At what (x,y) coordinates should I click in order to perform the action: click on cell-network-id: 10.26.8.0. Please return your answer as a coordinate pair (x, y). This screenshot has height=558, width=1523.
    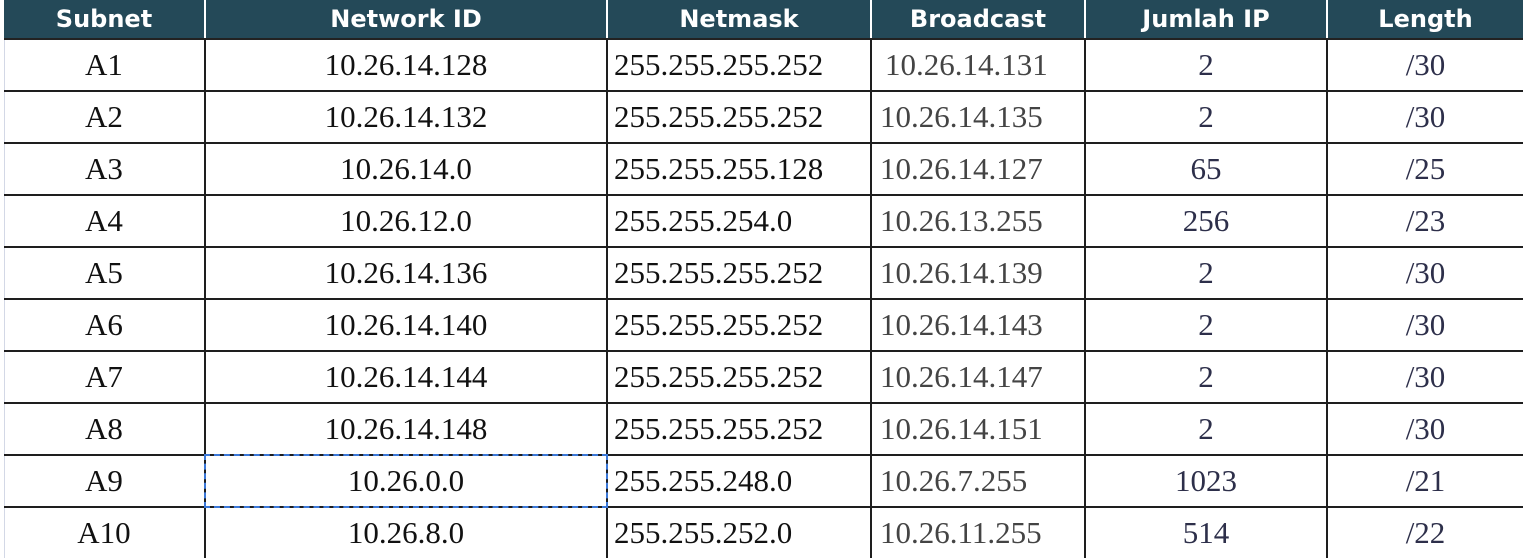
    Looking at the image, I should click on (406, 532).